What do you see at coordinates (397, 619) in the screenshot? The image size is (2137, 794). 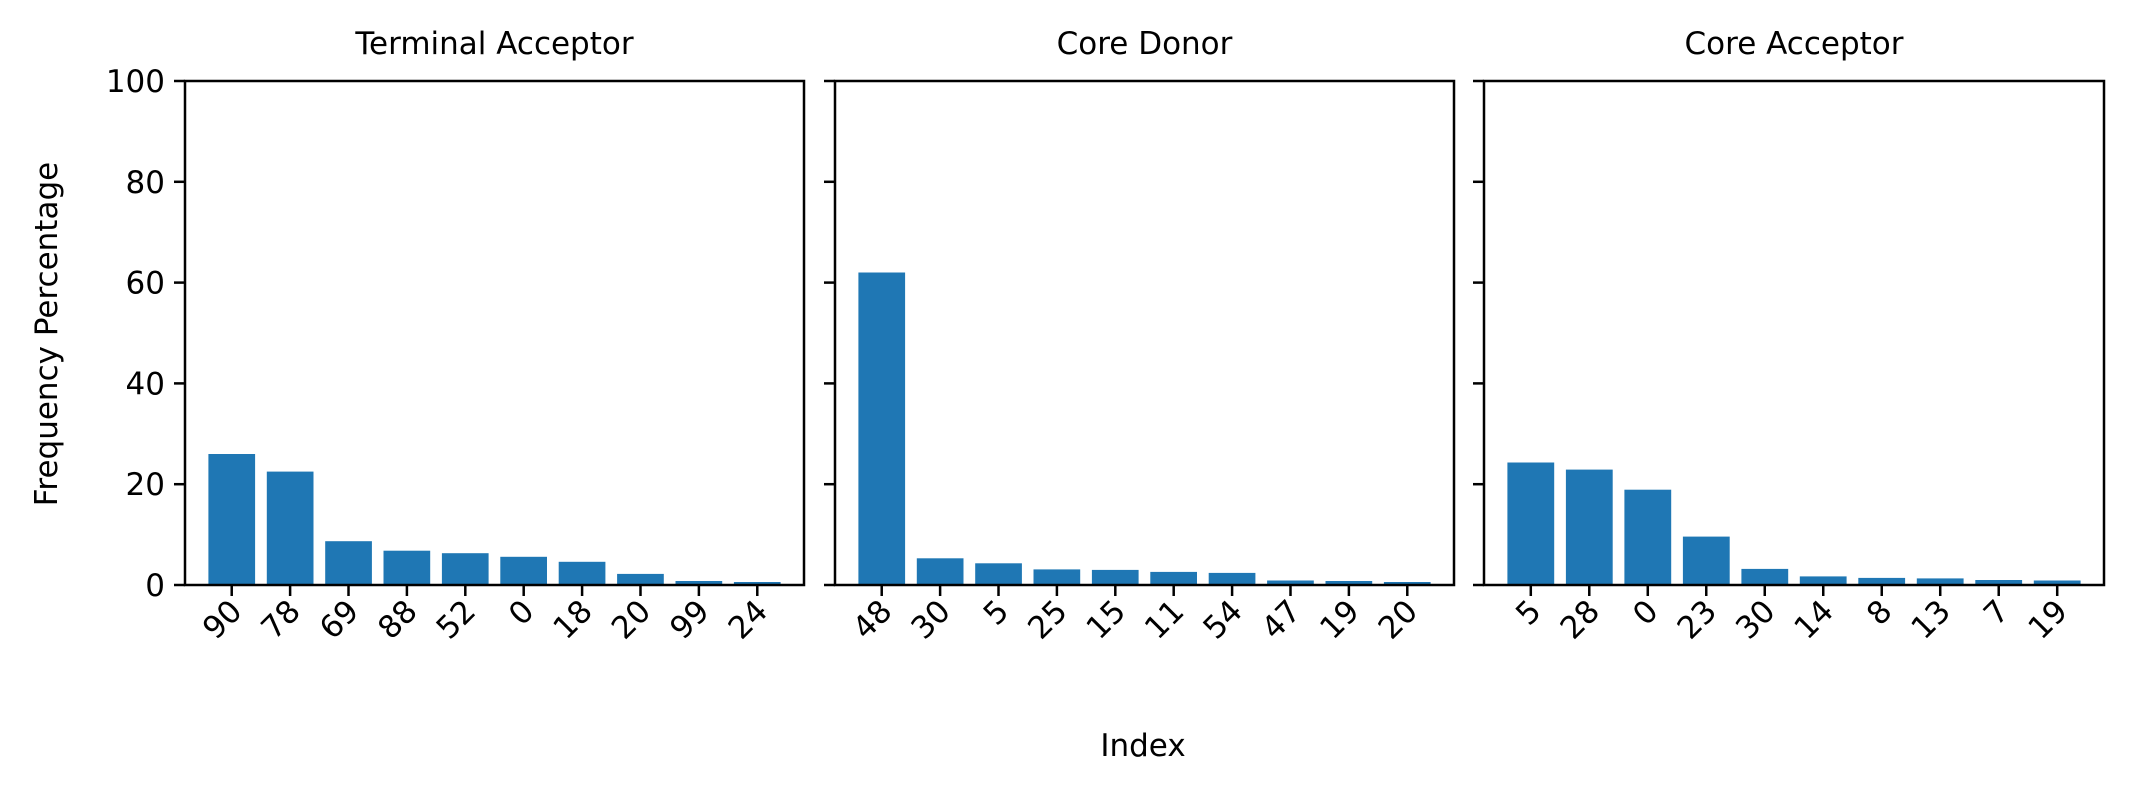 I see `x-tick-label: 88` at bounding box center [397, 619].